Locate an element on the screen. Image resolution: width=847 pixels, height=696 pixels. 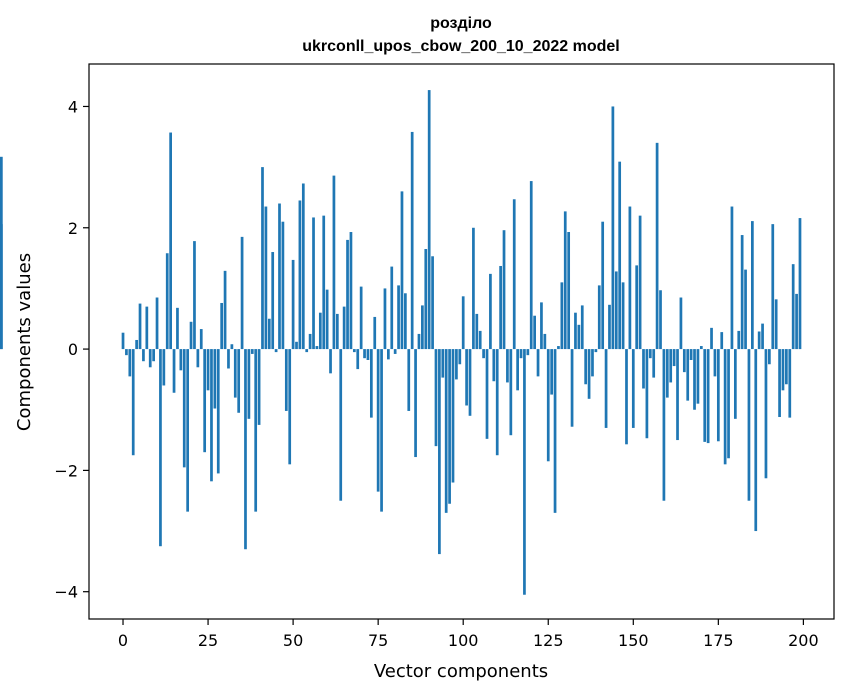
x-tick-label: 200 is located at coordinates (803, 640).